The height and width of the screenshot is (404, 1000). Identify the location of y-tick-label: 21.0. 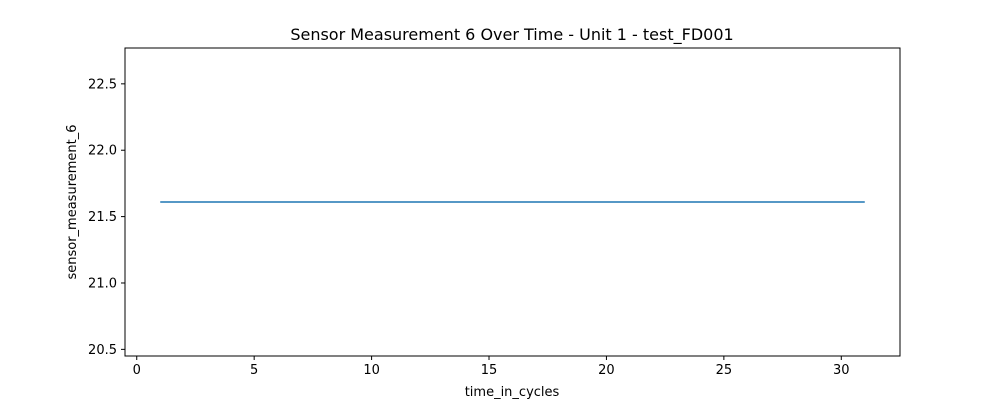
(102, 283).